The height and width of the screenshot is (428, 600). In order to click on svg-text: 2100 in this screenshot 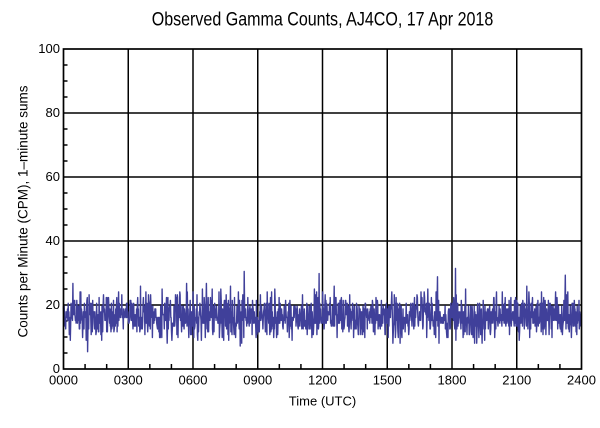, I will do `click(516, 379)`.